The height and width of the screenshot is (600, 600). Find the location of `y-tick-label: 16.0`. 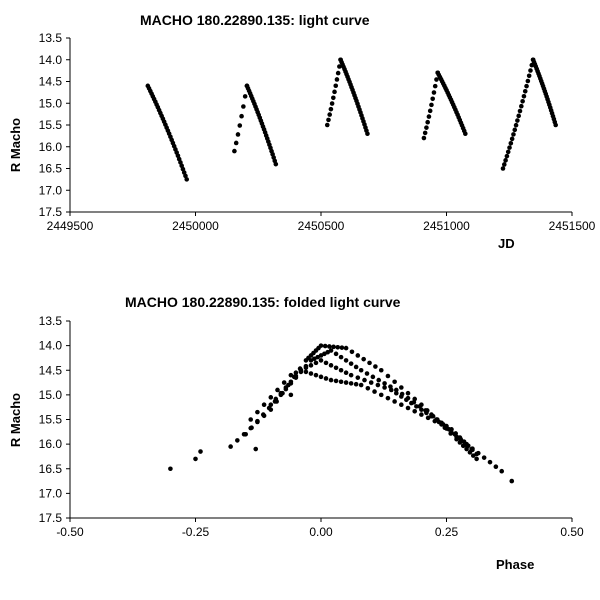

y-tick-label: 16.0 is located at coordinates (51, 444).